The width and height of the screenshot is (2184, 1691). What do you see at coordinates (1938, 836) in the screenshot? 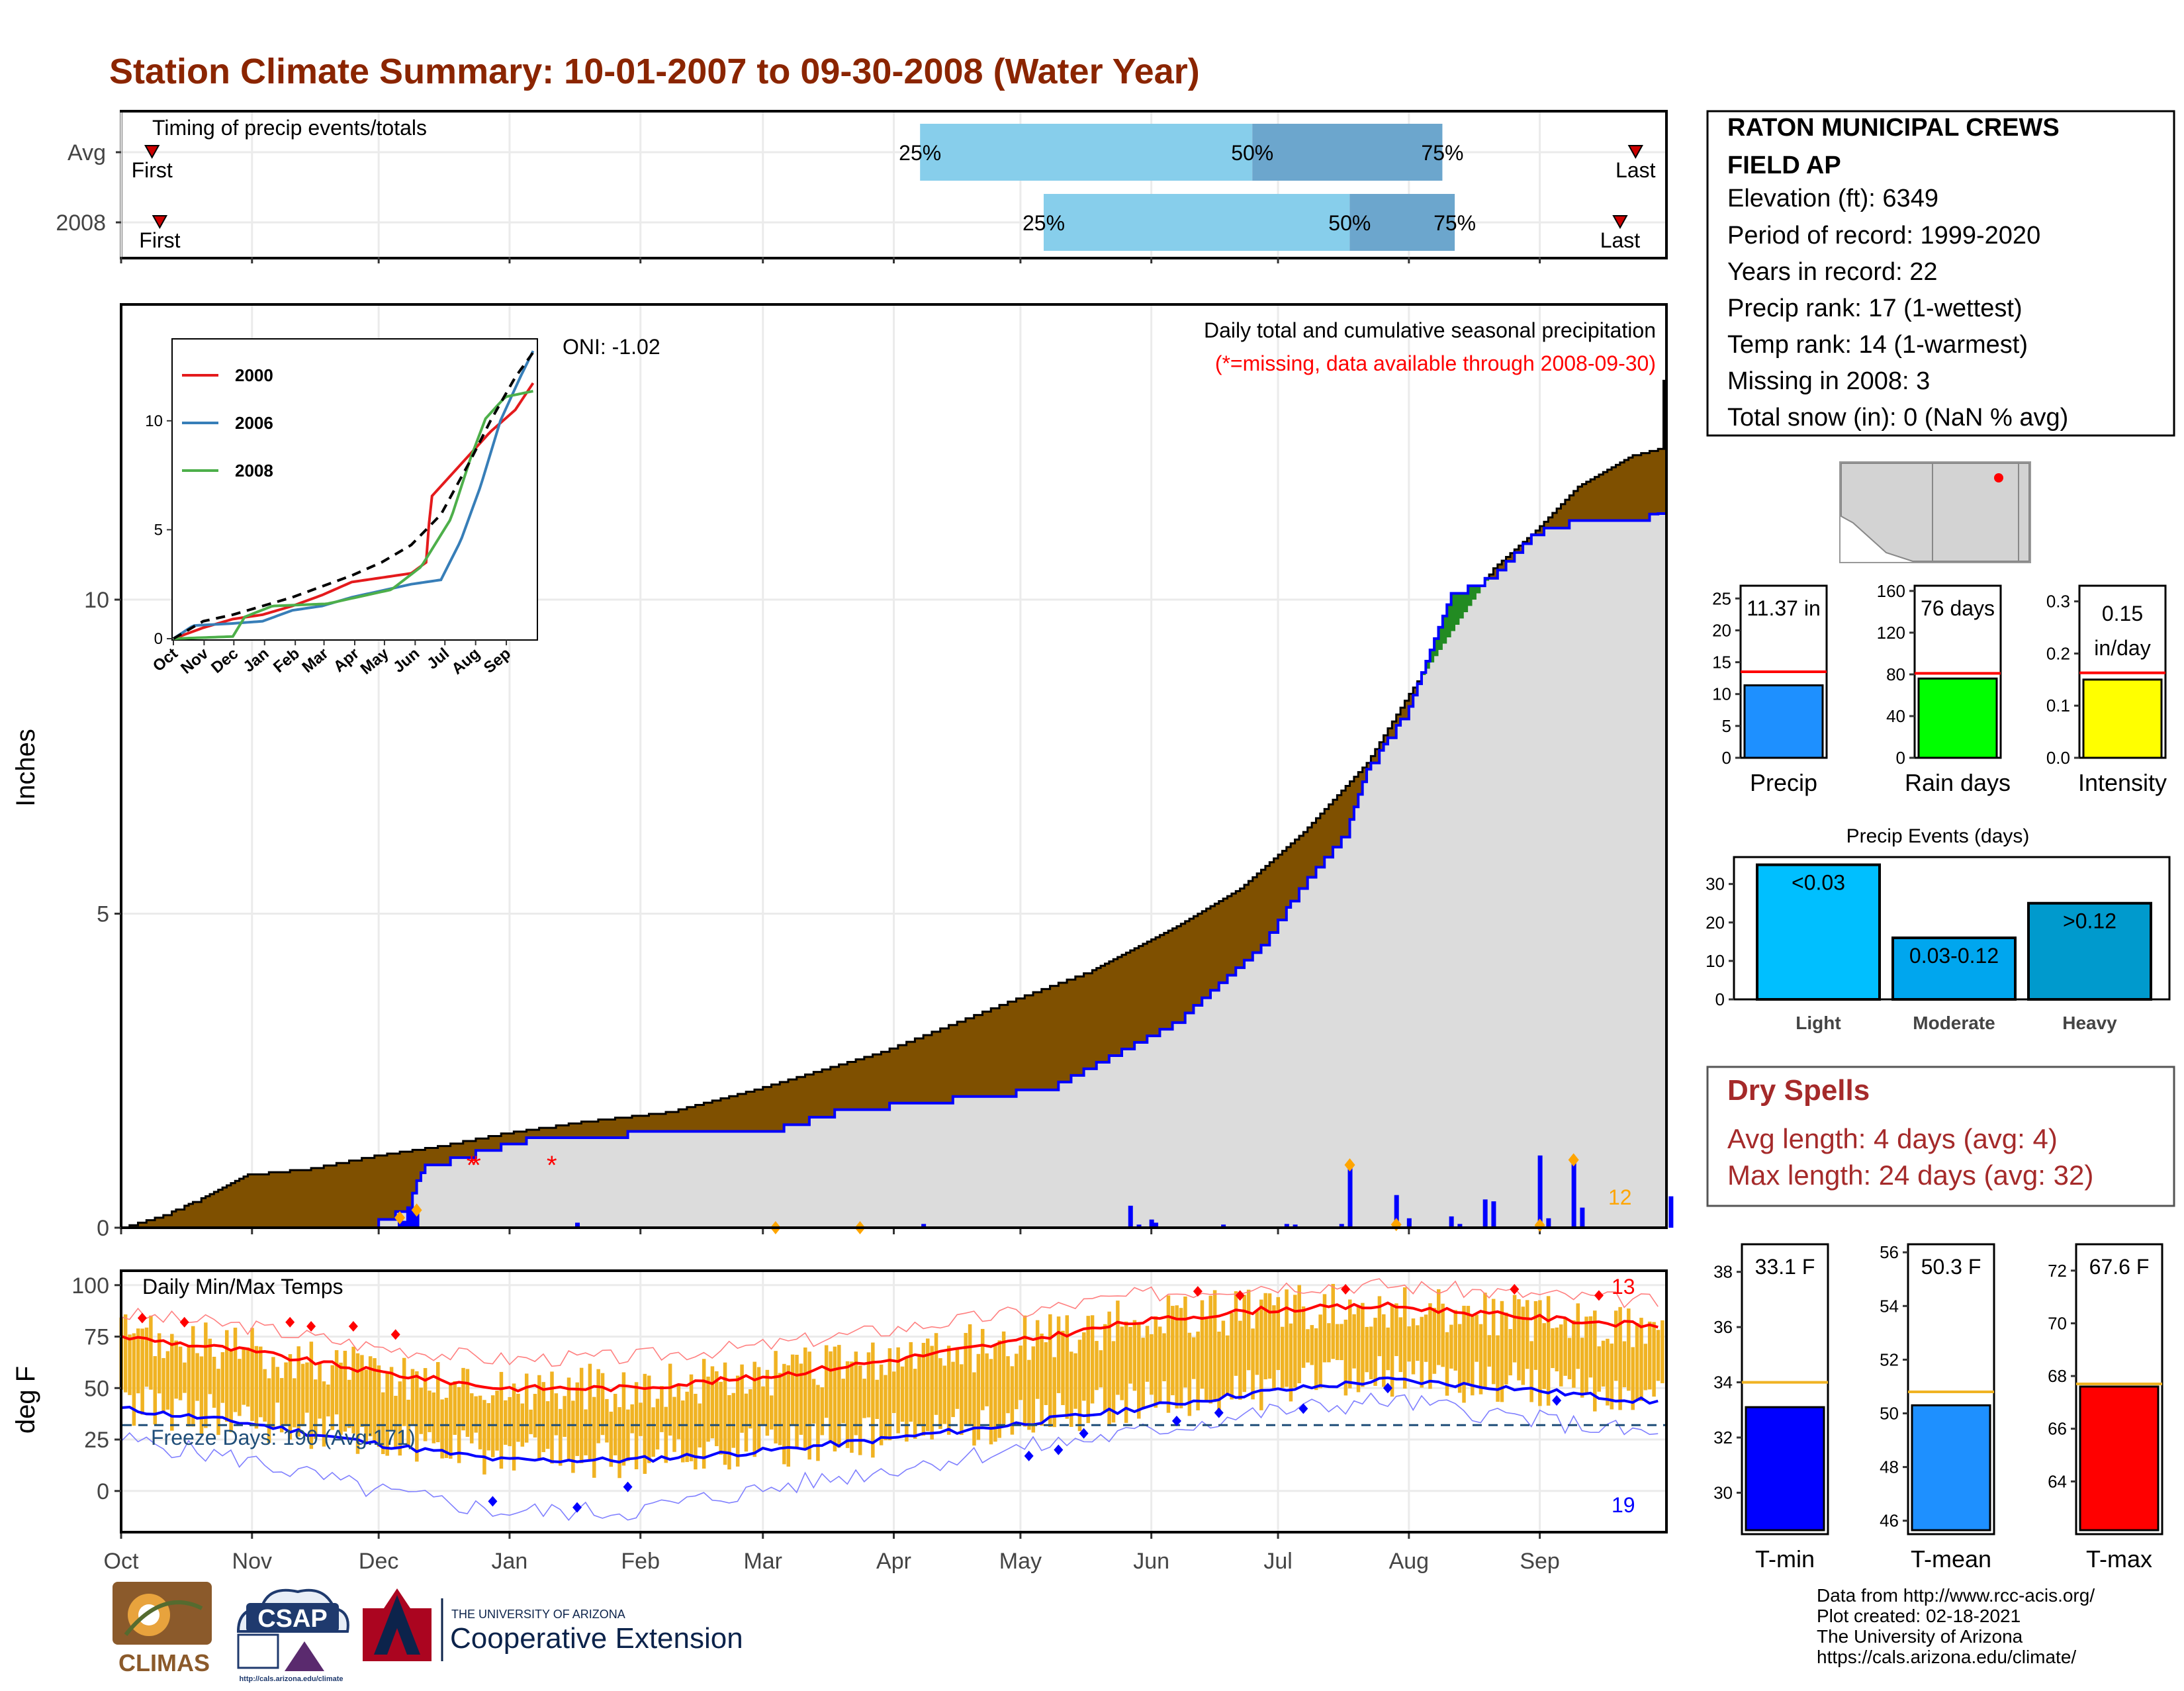
I see `precip-events-title: Precip Events (days)` at bounding box center [1938, 836].